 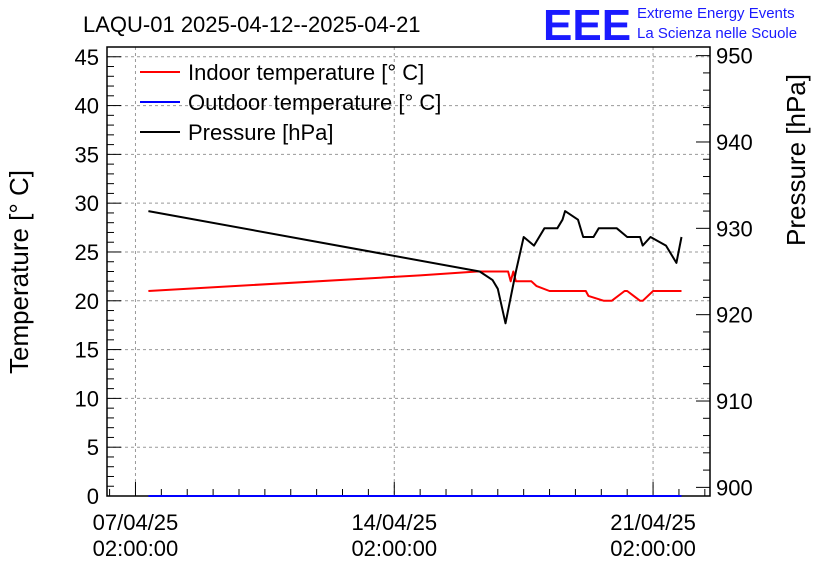 I want to click on y-axis-left: 0 5 10 15 20 25 30 35 40 45, so click(x=98, y=277).